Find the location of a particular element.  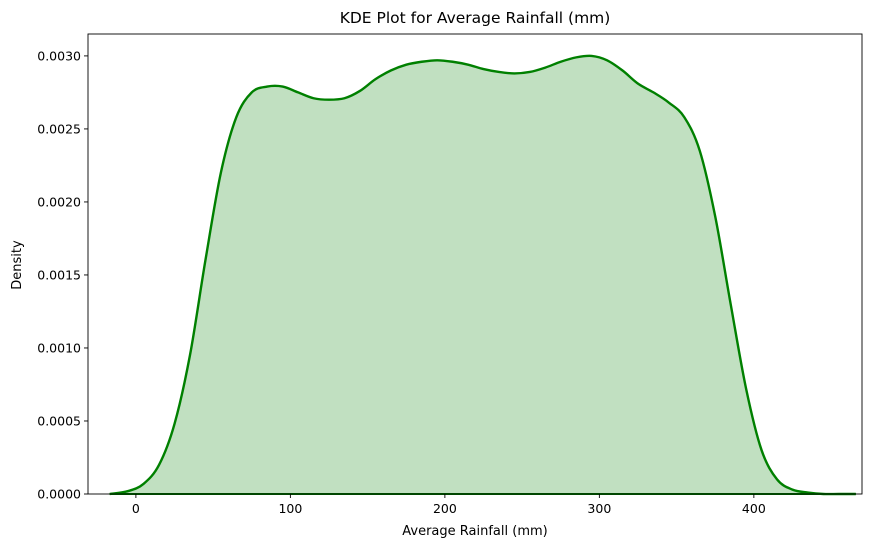

y-tick-label: 0.0005 is located at coordinates (59, 420).